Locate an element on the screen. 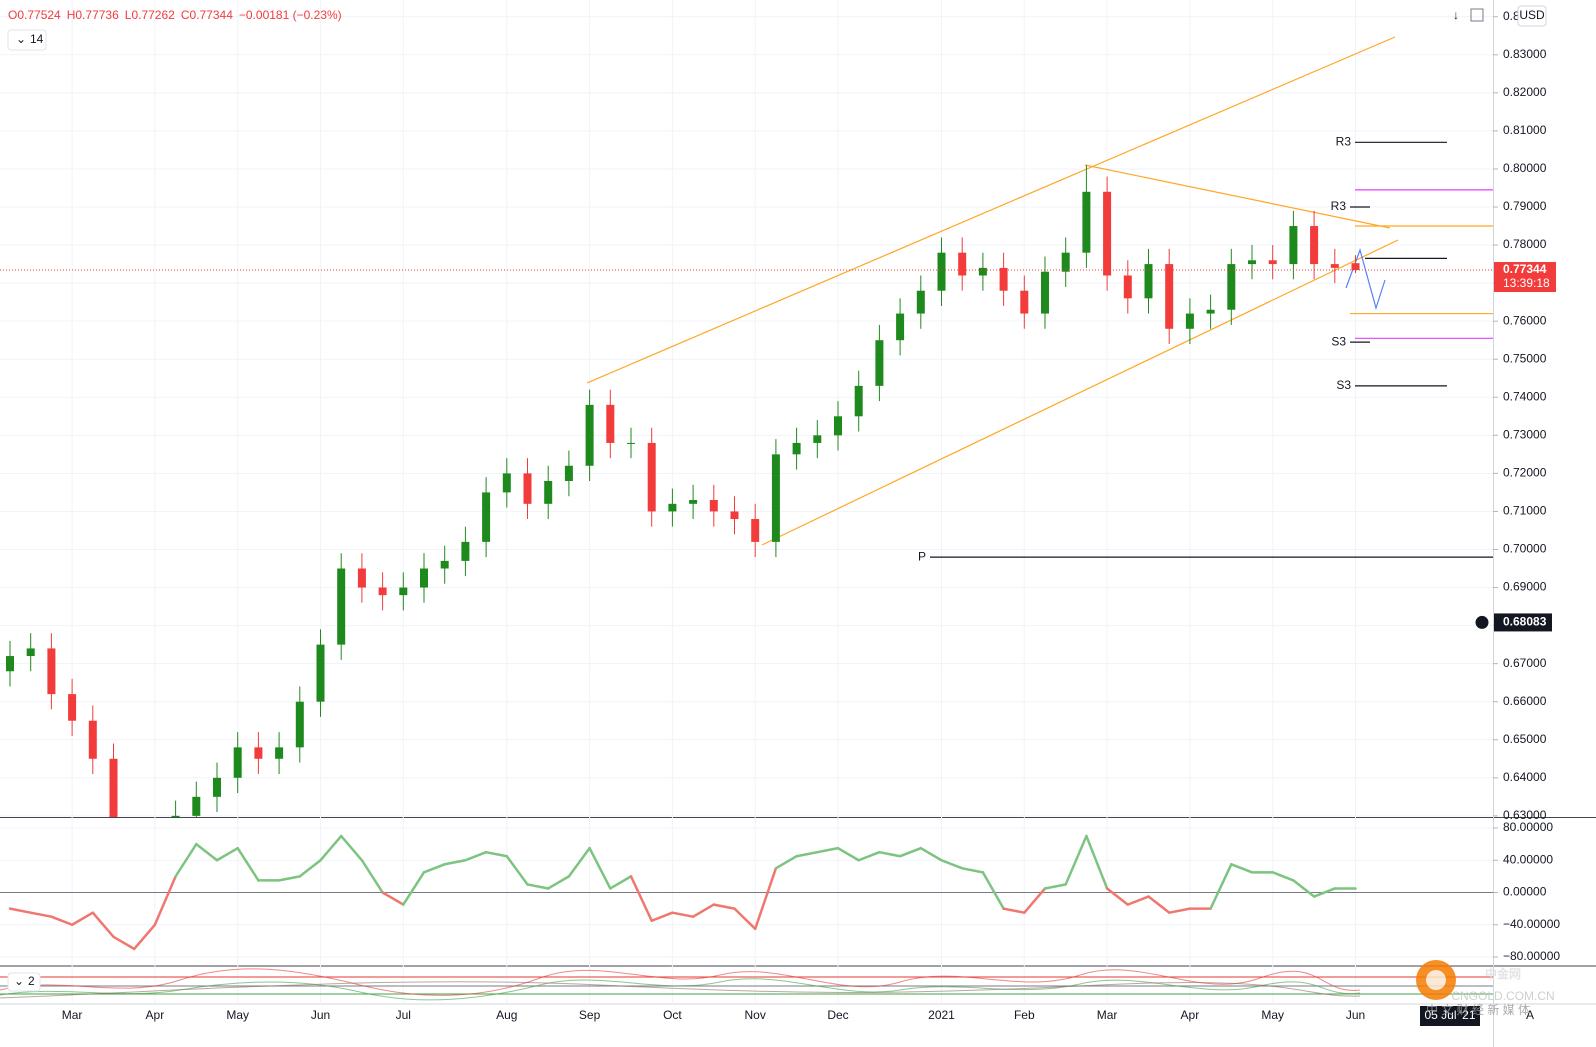 The width and height of the screenshot is (1596, 1047). y-tick-label: 0.78000 is located at coordinates (1525, 244).